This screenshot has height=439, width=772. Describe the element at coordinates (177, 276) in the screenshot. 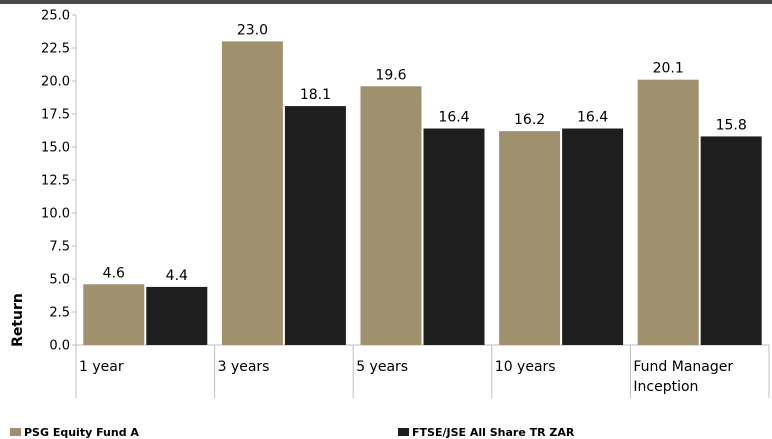

I see `data-label: 4.4` at that location.